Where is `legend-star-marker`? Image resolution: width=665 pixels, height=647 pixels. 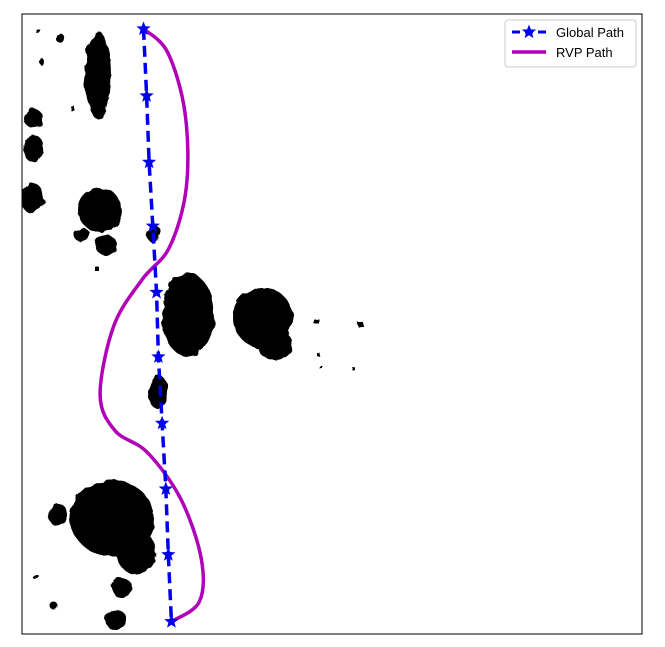 legend-star-marker is located at coordinates (529, 31).